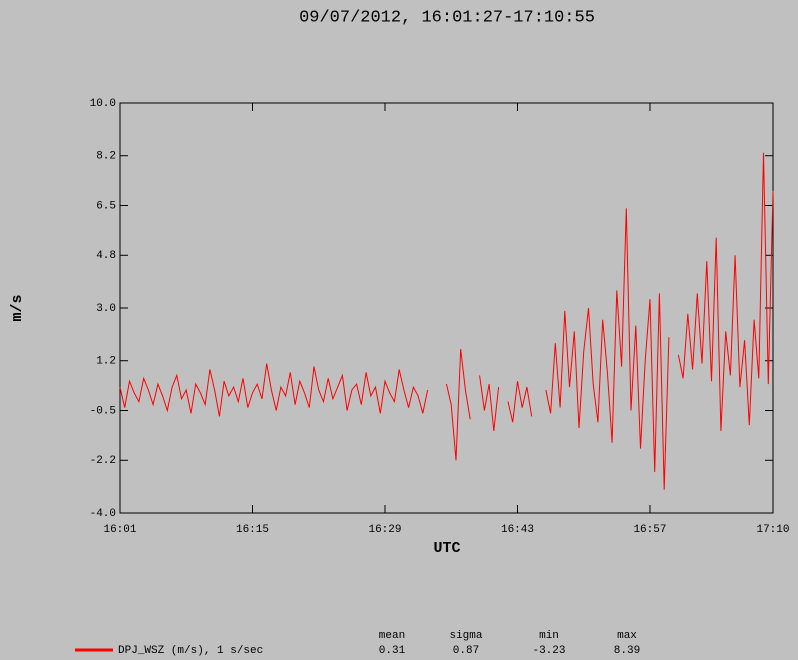  Describe the element at coordinates (106, 362) in the screenshot. I see `y-tick-label: 1.2` at that location.